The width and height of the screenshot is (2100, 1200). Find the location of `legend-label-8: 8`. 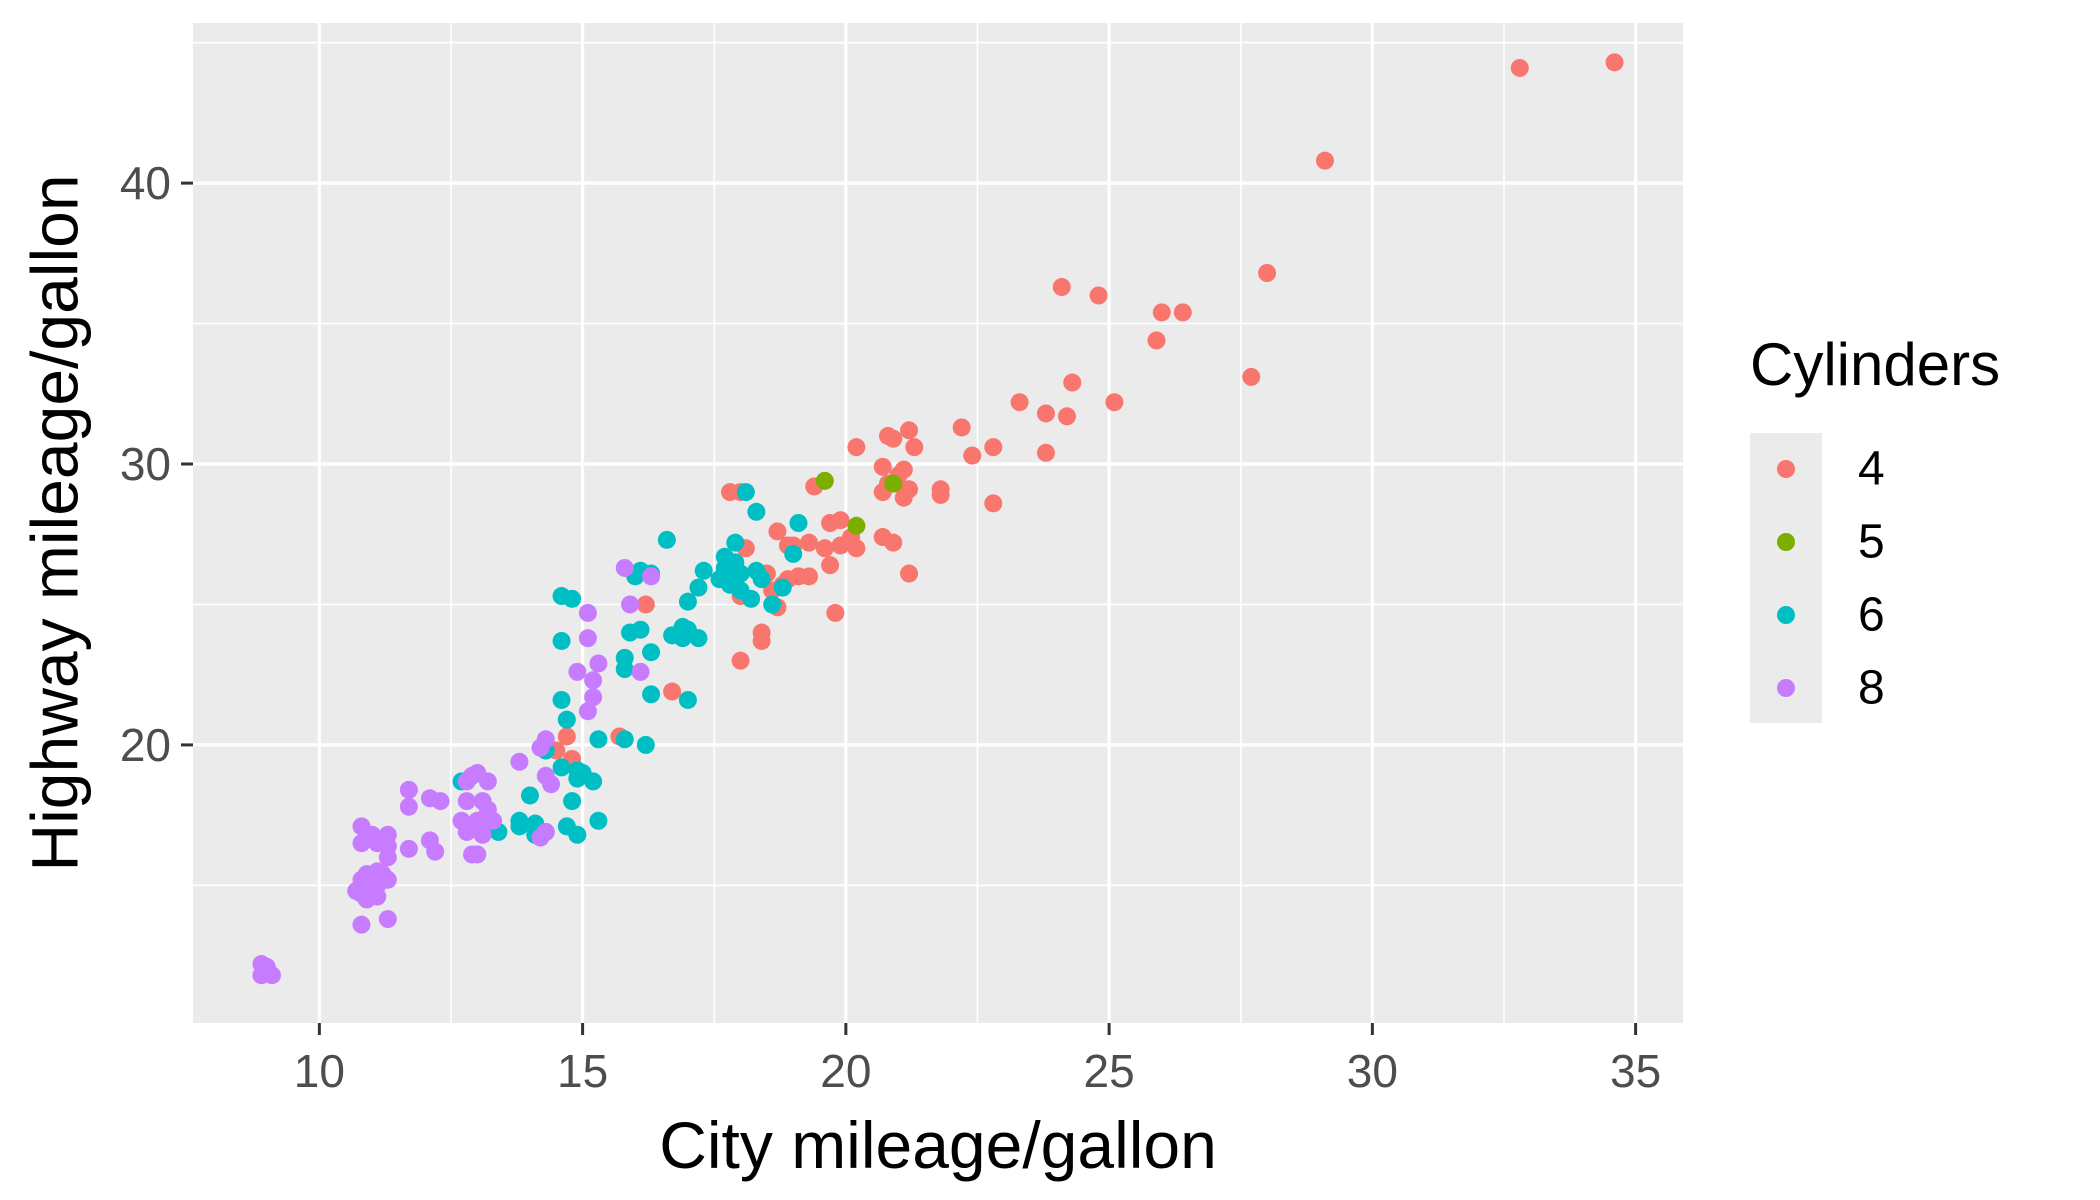

legend-label-8: 8 is located at coordinates (1871, 688).